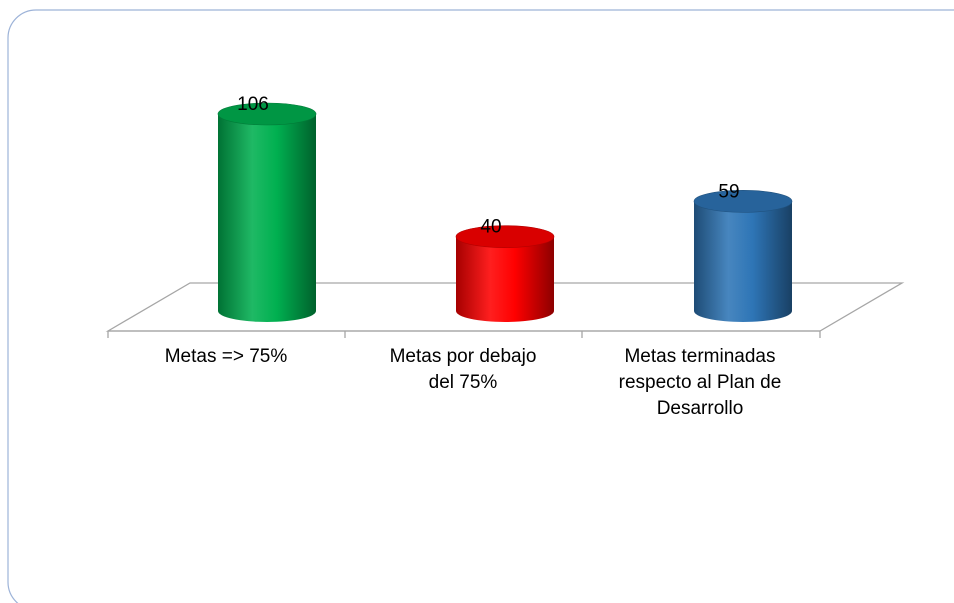 The height and width of the screenshot is (603, 954). What do you see at coordinates (463, 369) in the screenshot?
I see `category-label: Metas por debajo del 75%` at bounding box center [463, 369].